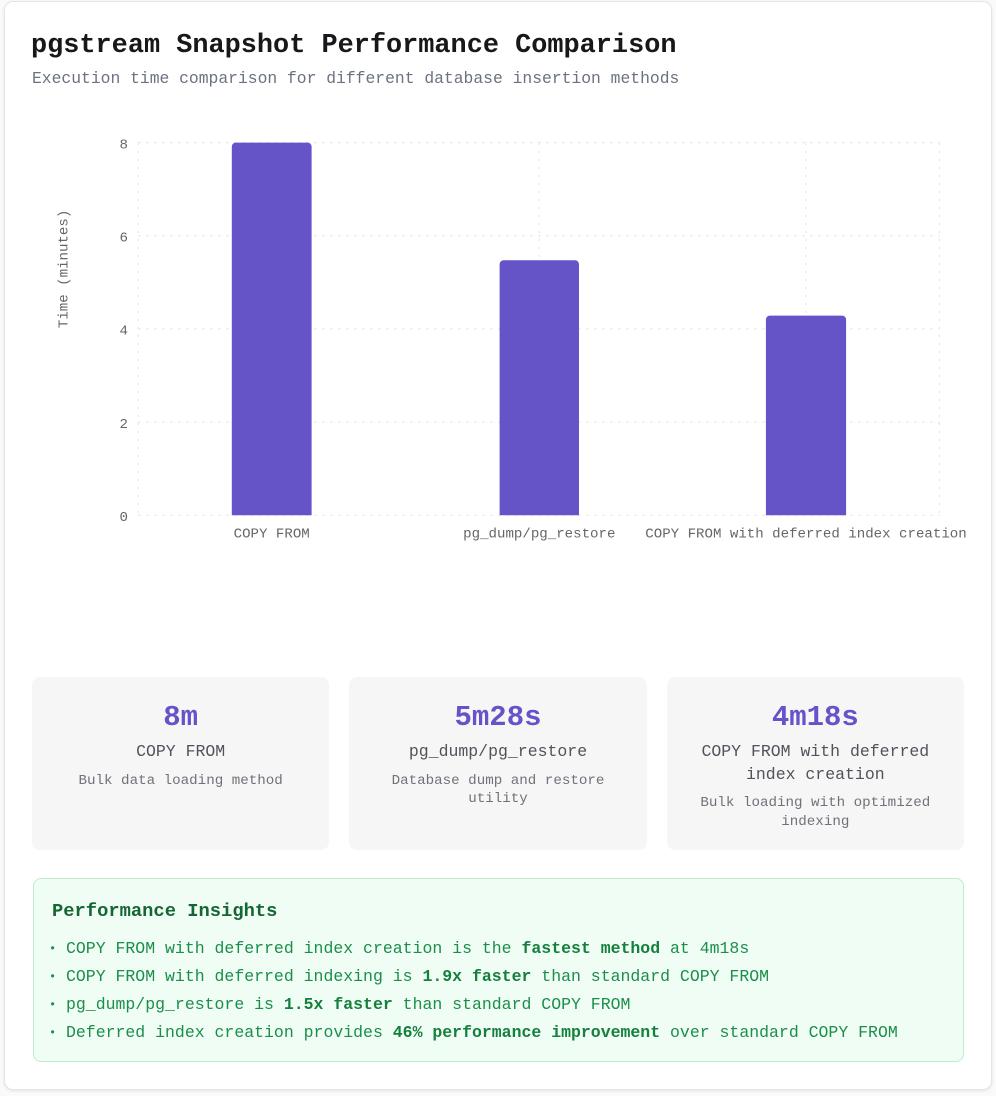 The height and width of the screenshot is (1096, 996). Describe the element at coordinates (124, 239) in the screenshot. I see `svg-text: 6` at that location.